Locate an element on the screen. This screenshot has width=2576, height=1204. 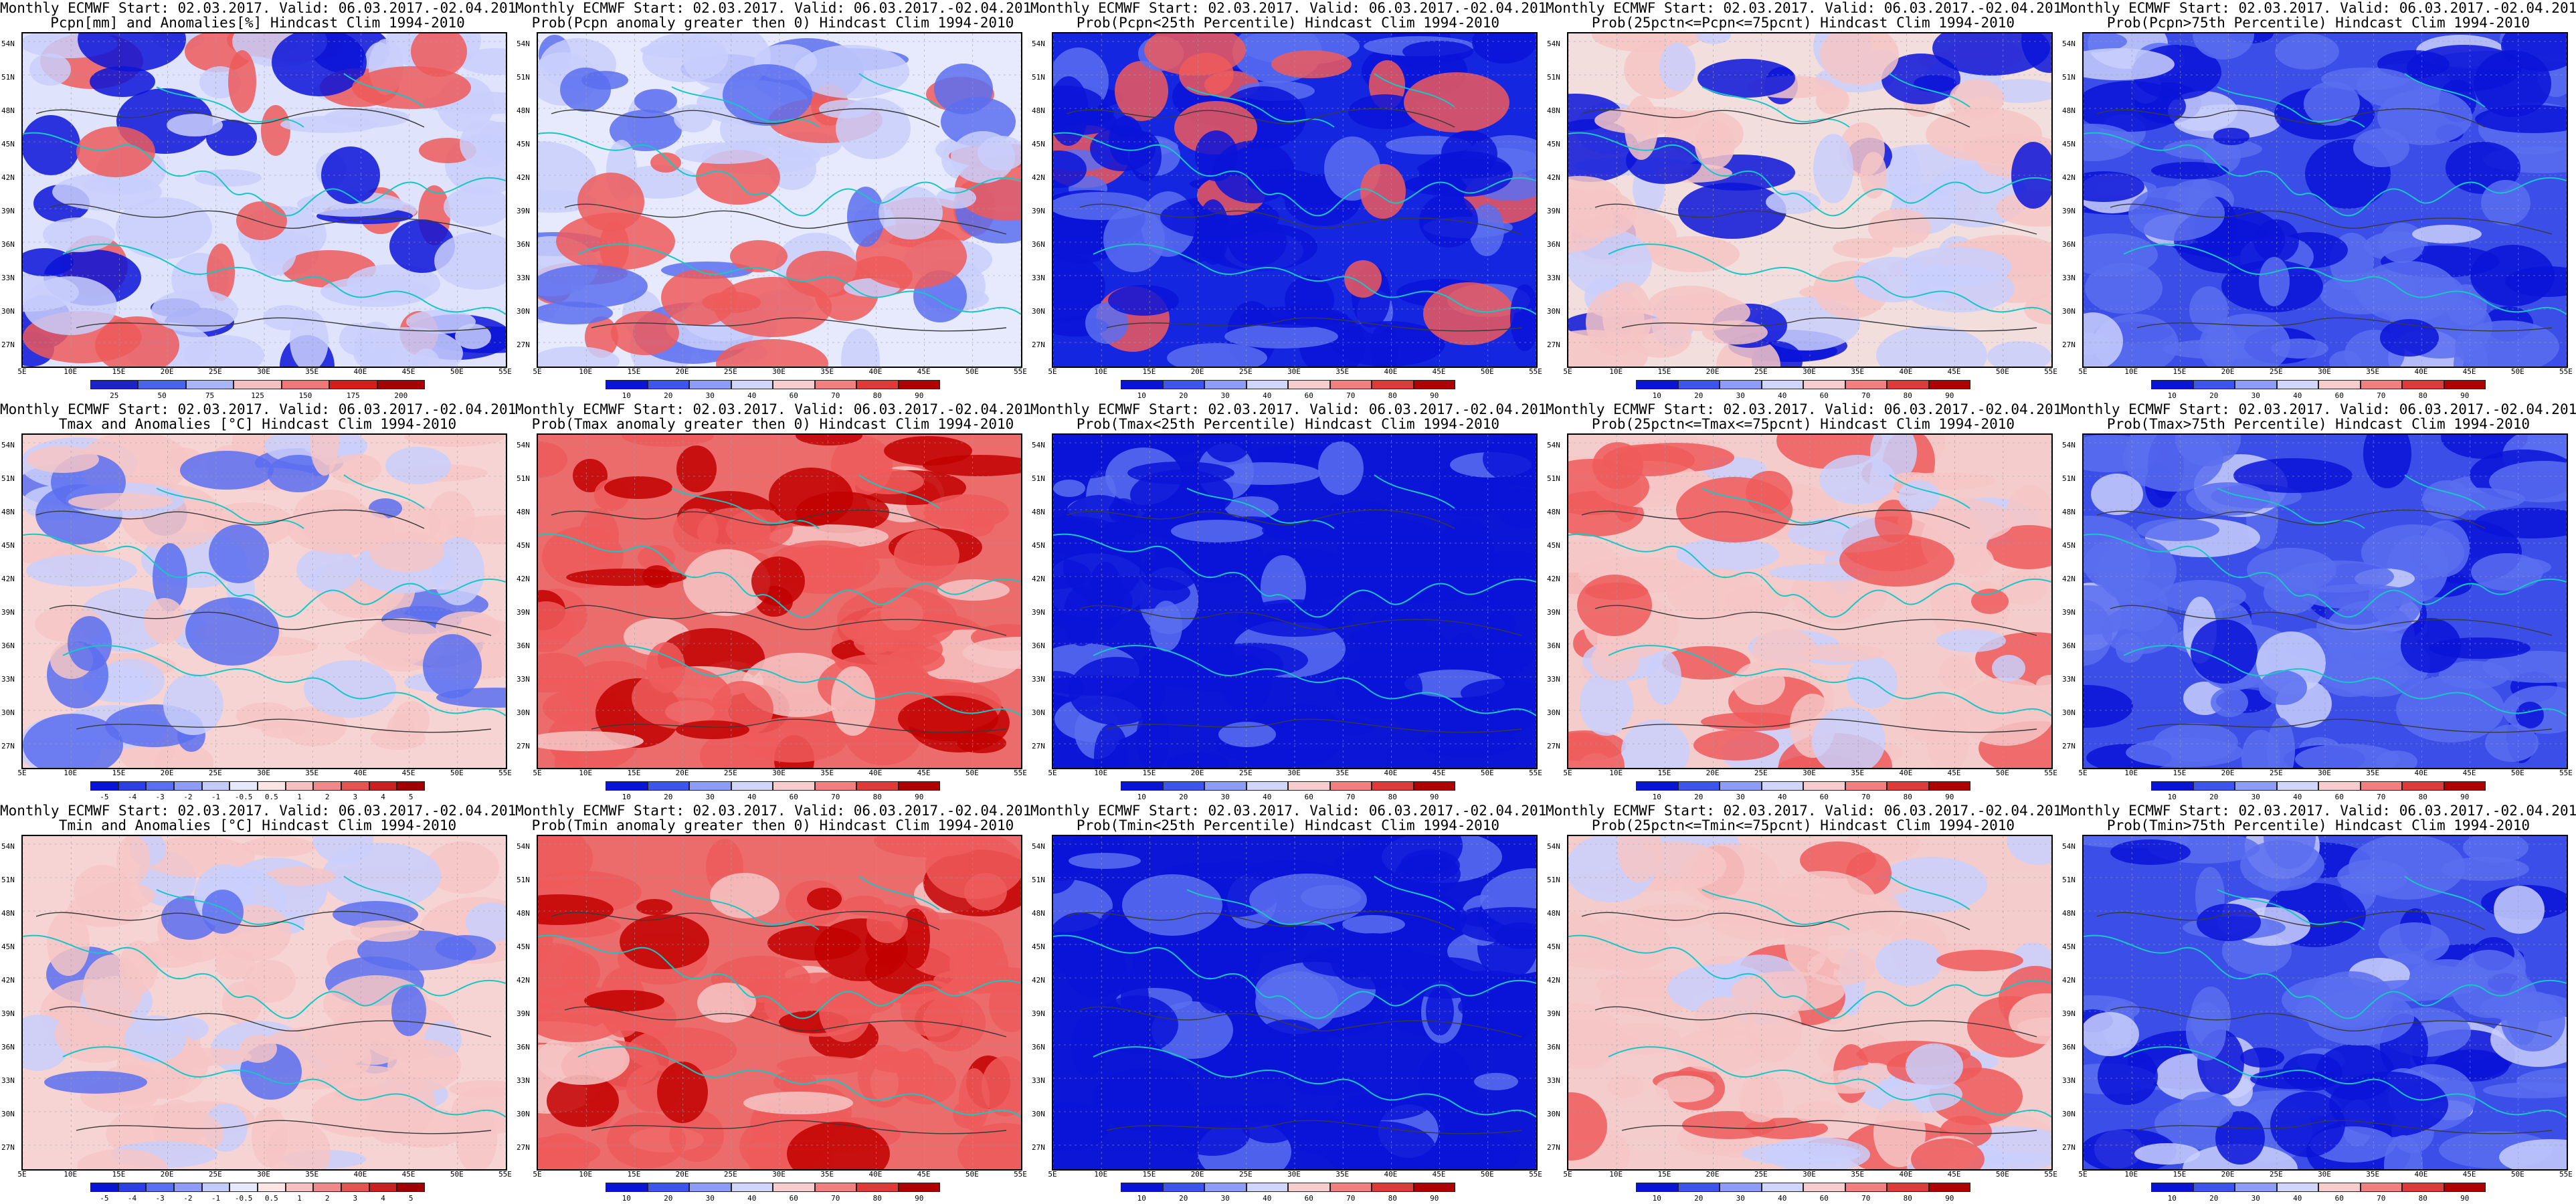
latitude-label: 39N is located at coordinates (8, 1013).